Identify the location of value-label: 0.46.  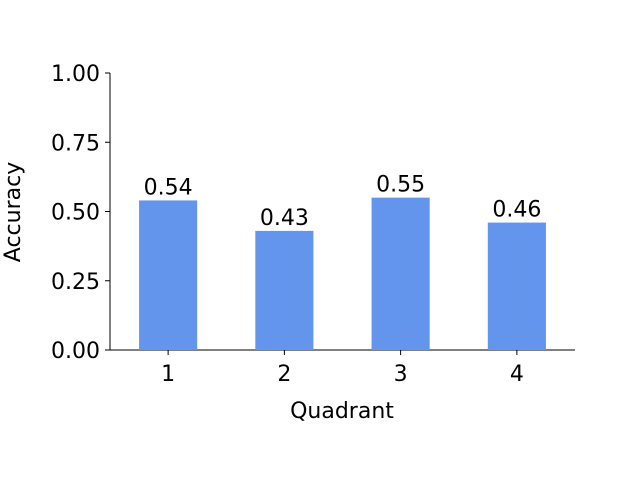
(516, 210).